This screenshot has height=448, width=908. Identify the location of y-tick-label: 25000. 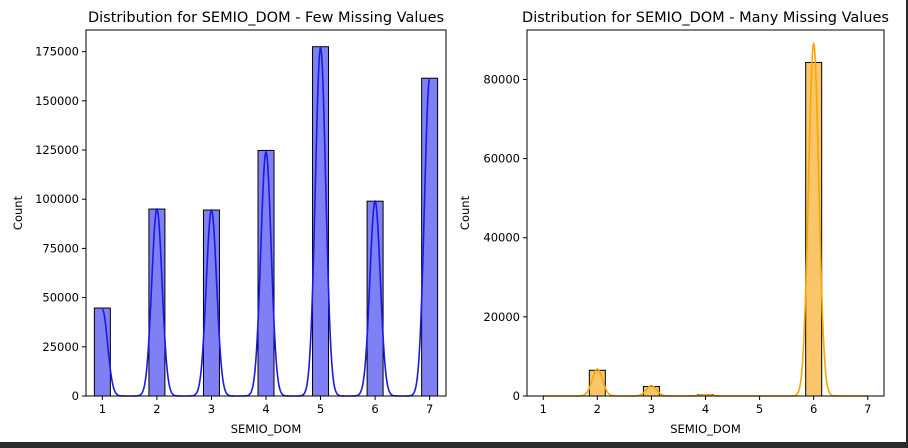
(60, 347).